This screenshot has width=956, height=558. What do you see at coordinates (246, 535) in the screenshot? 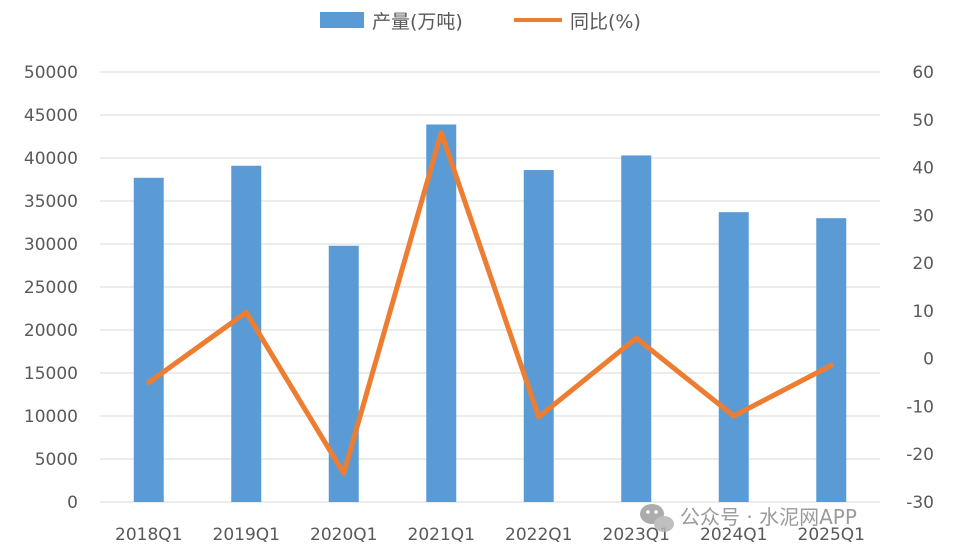
I see `x-tick-label: 2019Q1` at bounding box center [246, 535].